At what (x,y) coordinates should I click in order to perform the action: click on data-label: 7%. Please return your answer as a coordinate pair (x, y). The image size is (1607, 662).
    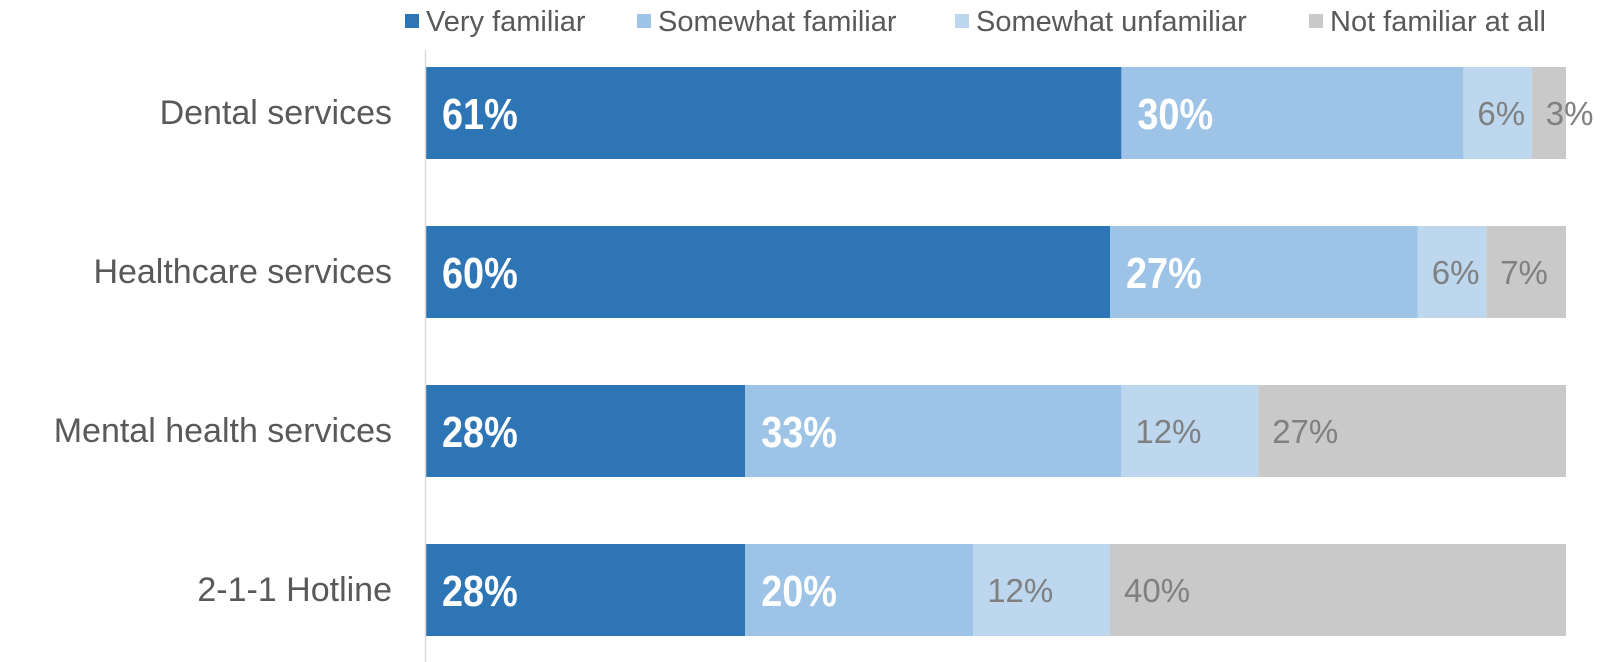
    Looking at the image, I should click on (1524, 272).